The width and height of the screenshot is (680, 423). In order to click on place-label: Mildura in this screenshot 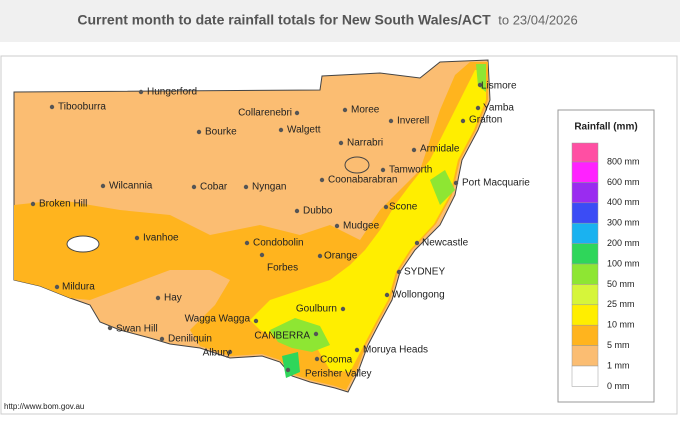, I will do `click(78, 287)`.